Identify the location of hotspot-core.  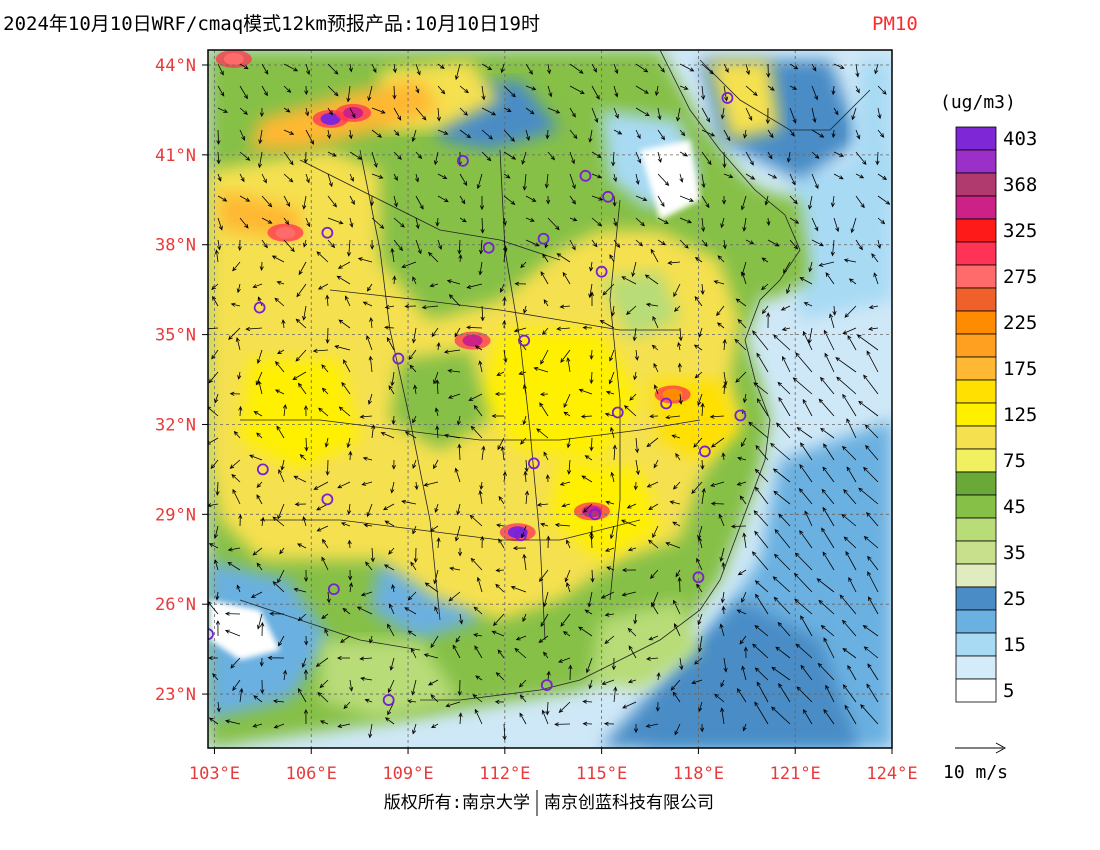
(233, 58).